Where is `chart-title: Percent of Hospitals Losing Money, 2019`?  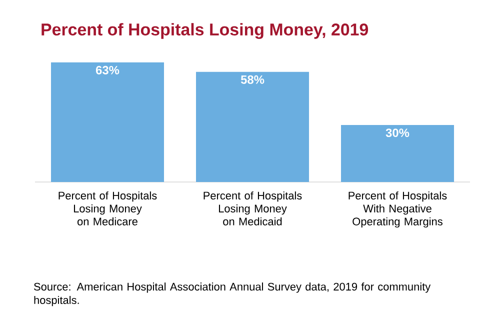 chart-title: Percent of Hospitals Losing Money, 2019 is located at coordinates (205, 31).